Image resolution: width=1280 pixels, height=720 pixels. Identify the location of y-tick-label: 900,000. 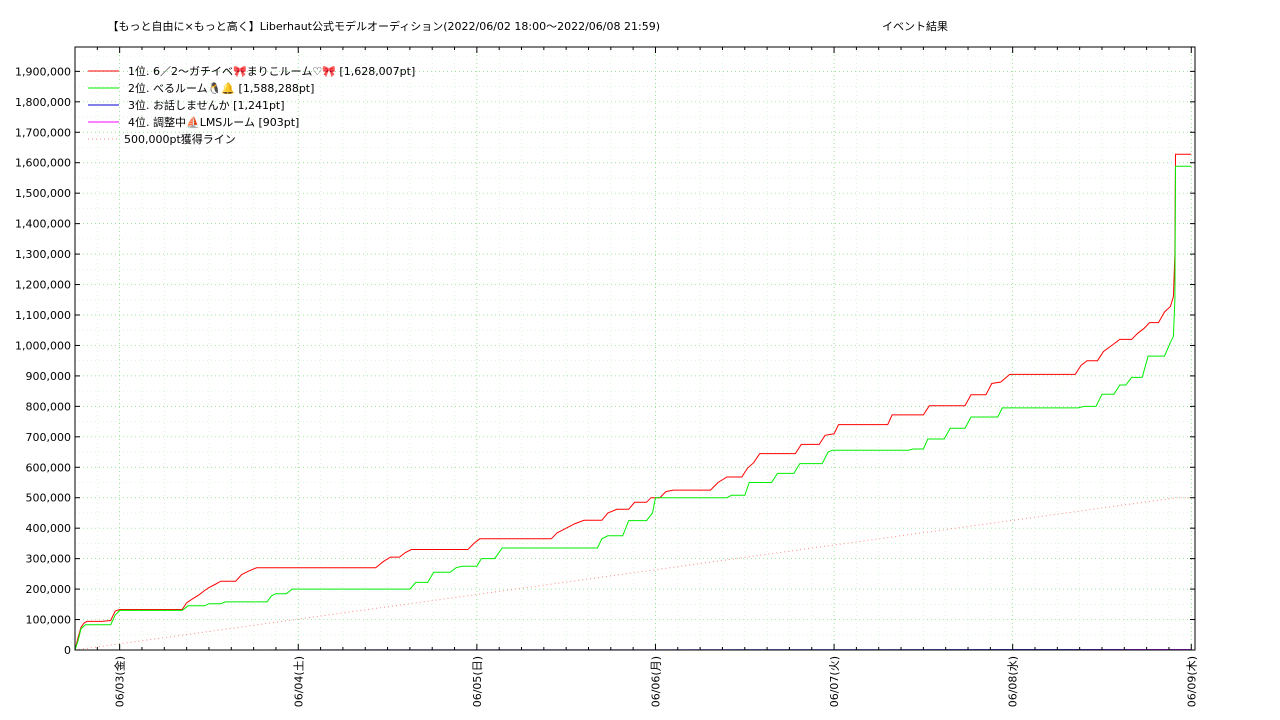
(49, 376).